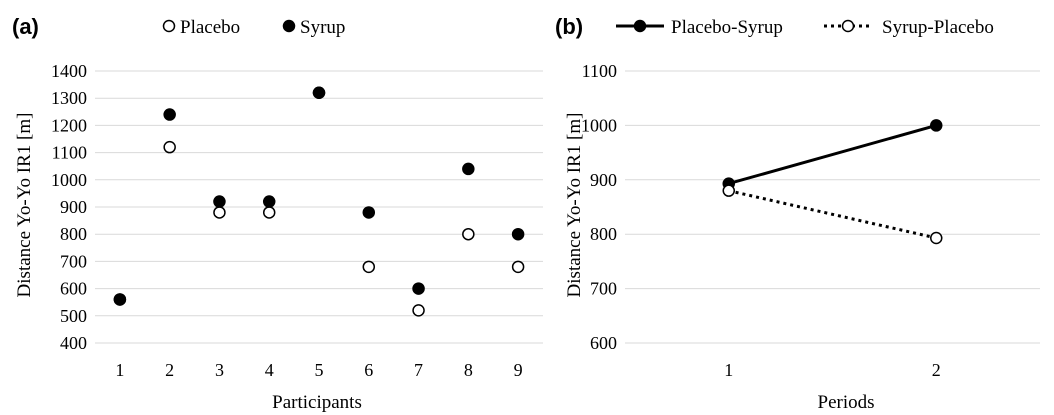 The image size is (1054, 415). What do you see at coordinates (319, 370) in the screenshot?
I see `panel-a-x-tick-label: 5` at bounding box center [319, 370].